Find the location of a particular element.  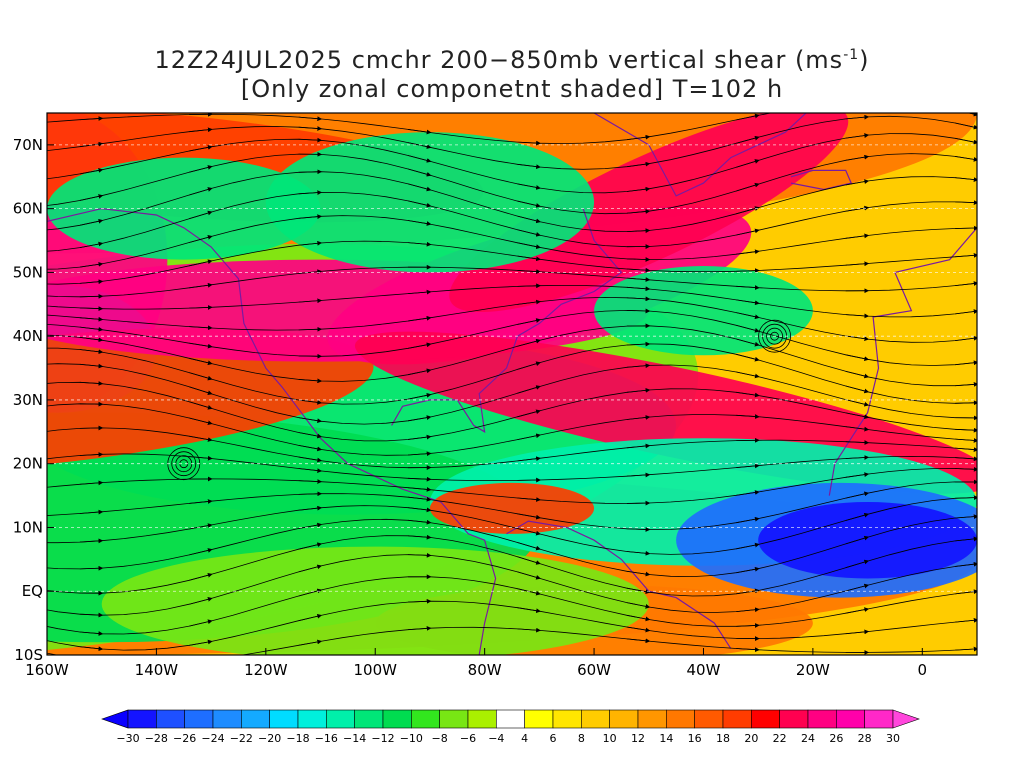

colorbar-over-arrow is located at coordinates (906, 719).